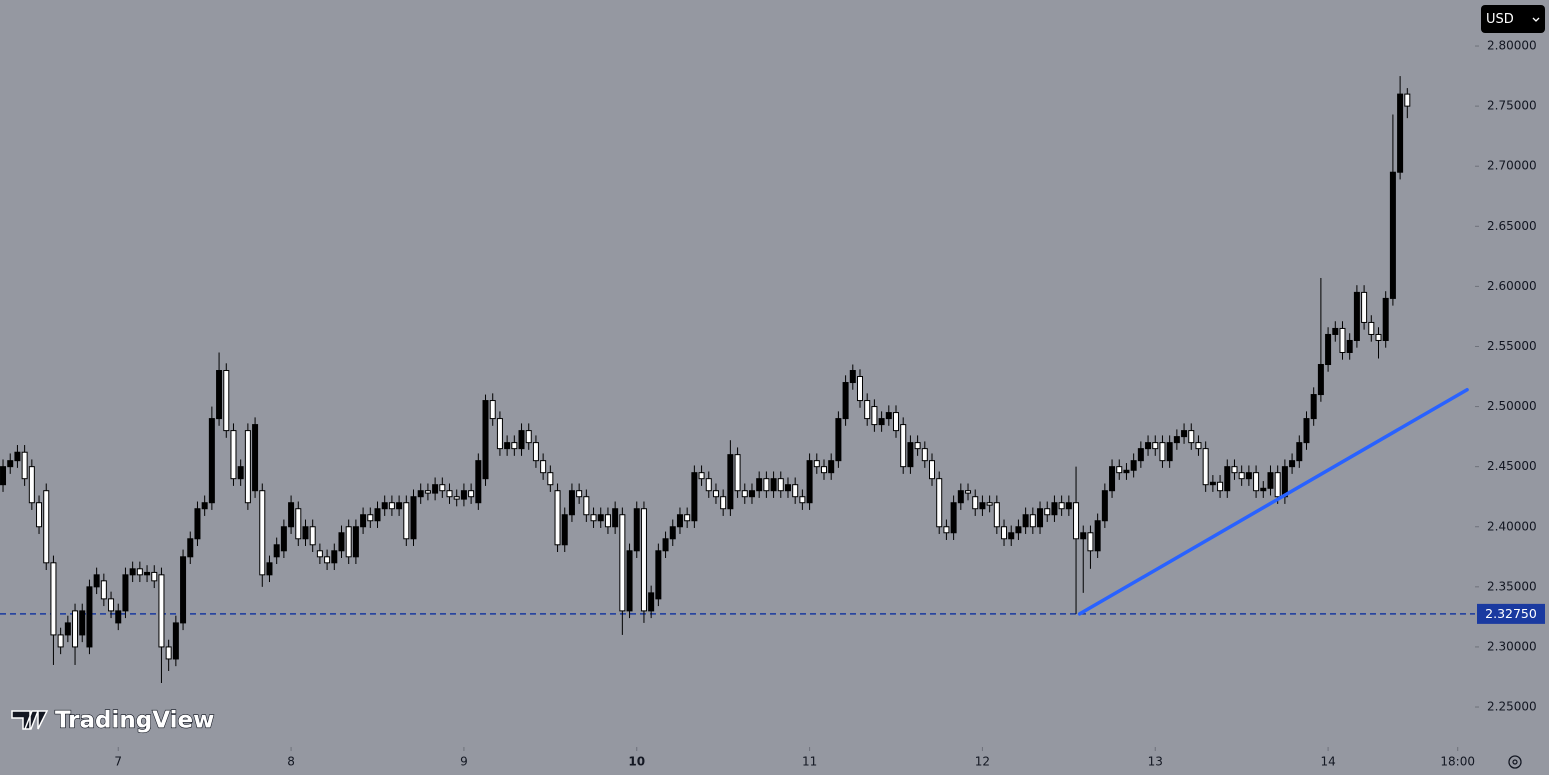 This screenshot has width=1549, height=775. What do you see at coordinates (636, 762) in the screenshot?
I see `x-tick-label: 10` at bounding box center [636, 762].